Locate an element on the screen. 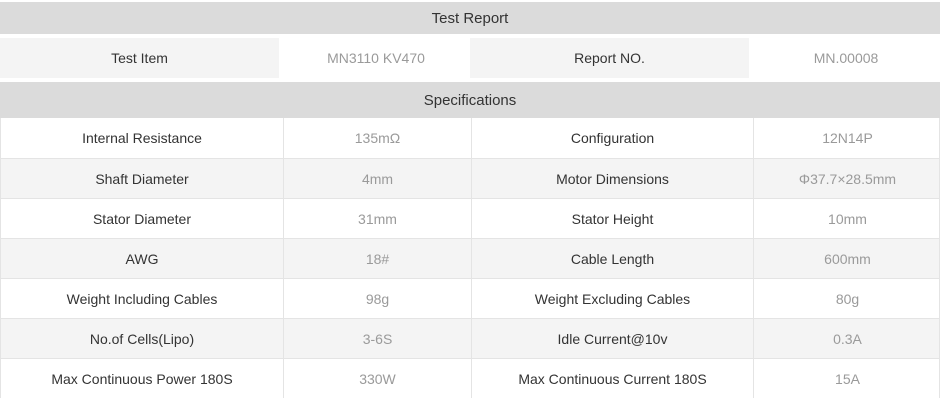  table-row: Stator Diameter 31mm Stator Height 10mm is located at coordinates (470, 218).